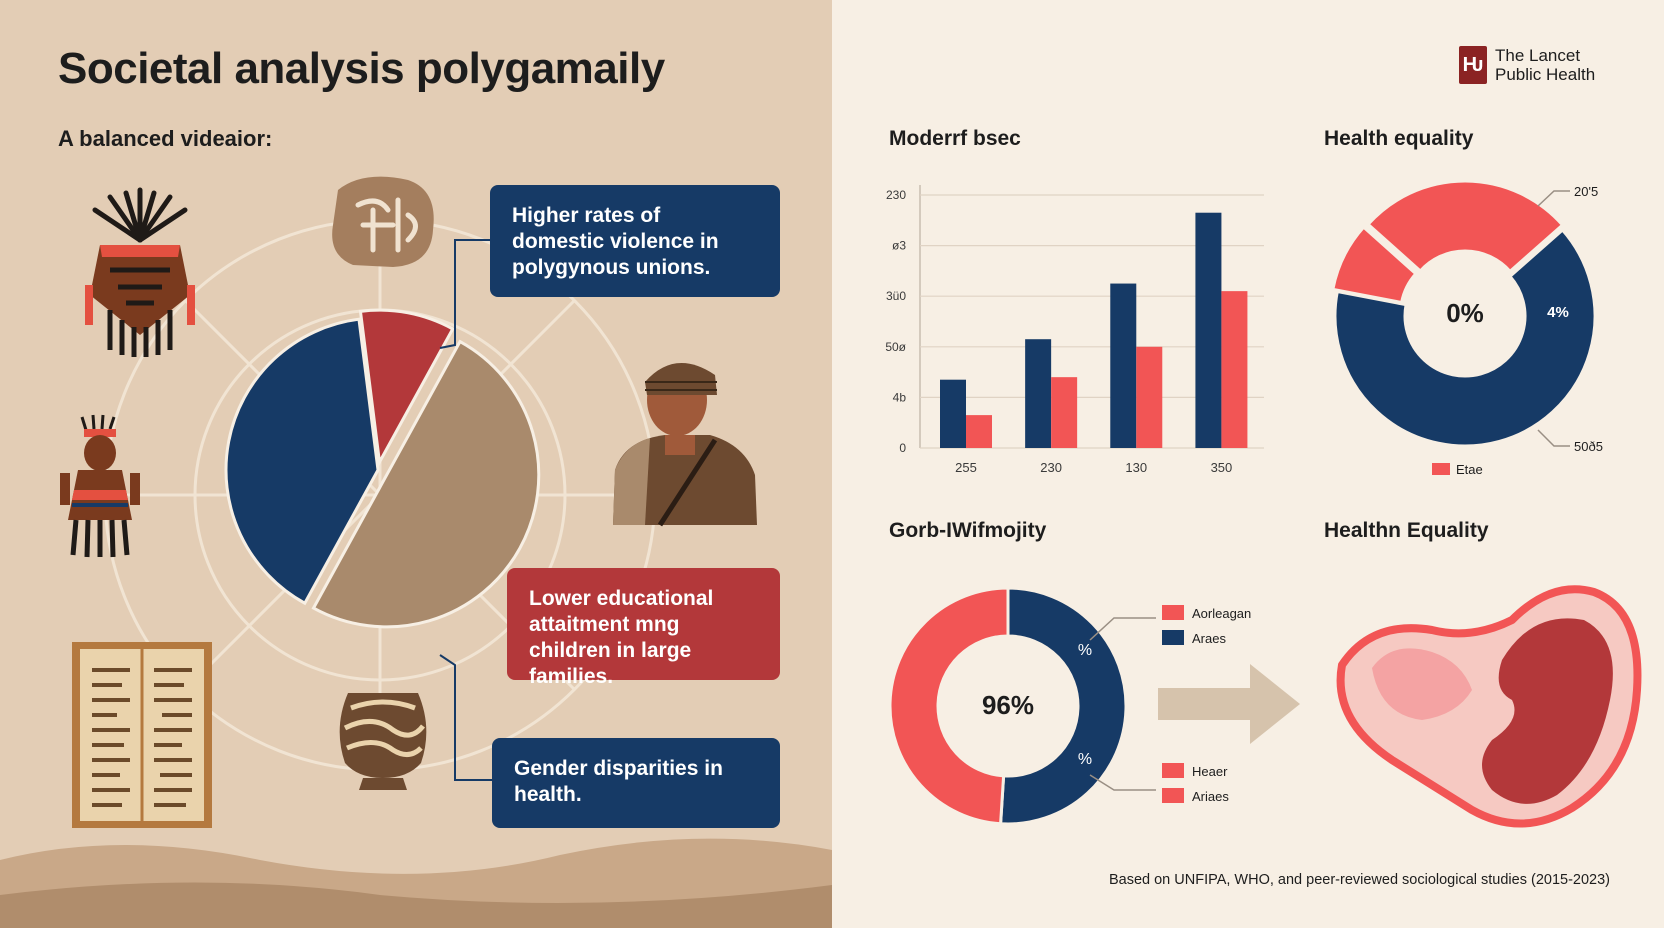 This screenshot has height=928, width=1664. What do you see at coordinates (1074, 330) in the screenshot?
I see `bar-chart: 0 4b 50ø 3ü0 ø3 230 255 230 130 350` at bounding box center [1074, 330].